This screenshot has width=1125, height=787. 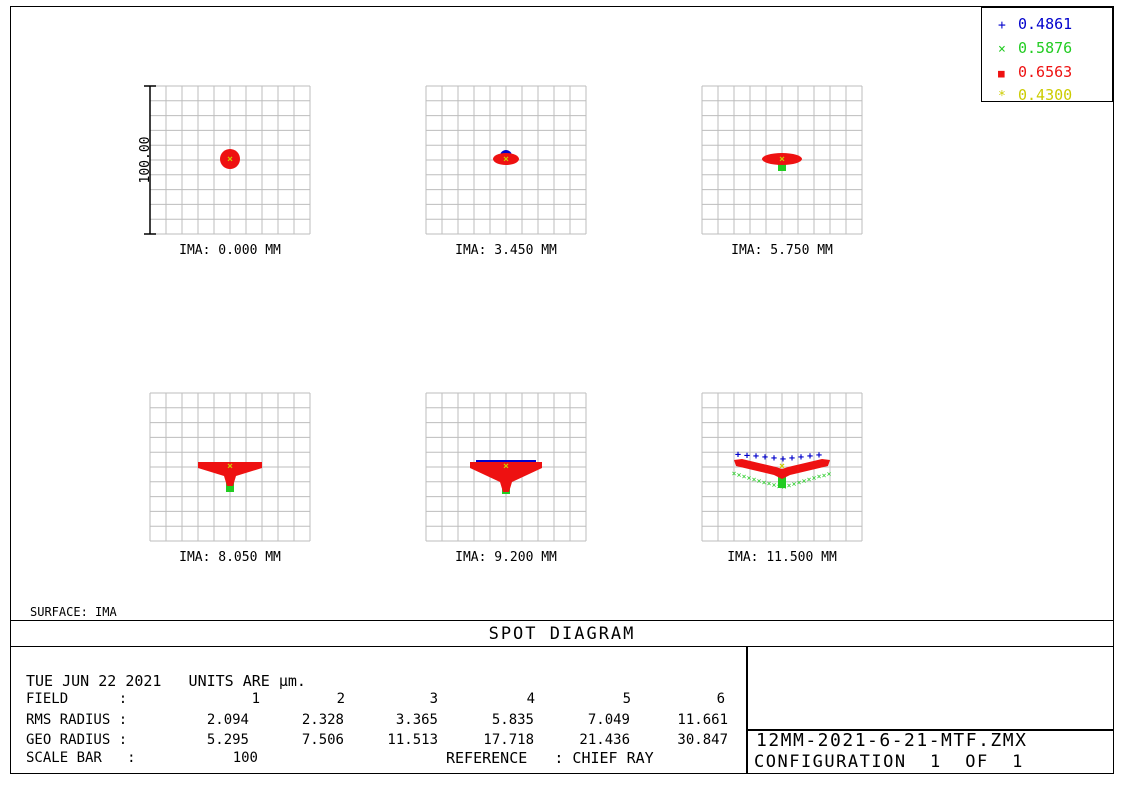 I want to click on file-name: 12MM-2021-6-21-MTF.ZMX, so click(x=892, y=740).